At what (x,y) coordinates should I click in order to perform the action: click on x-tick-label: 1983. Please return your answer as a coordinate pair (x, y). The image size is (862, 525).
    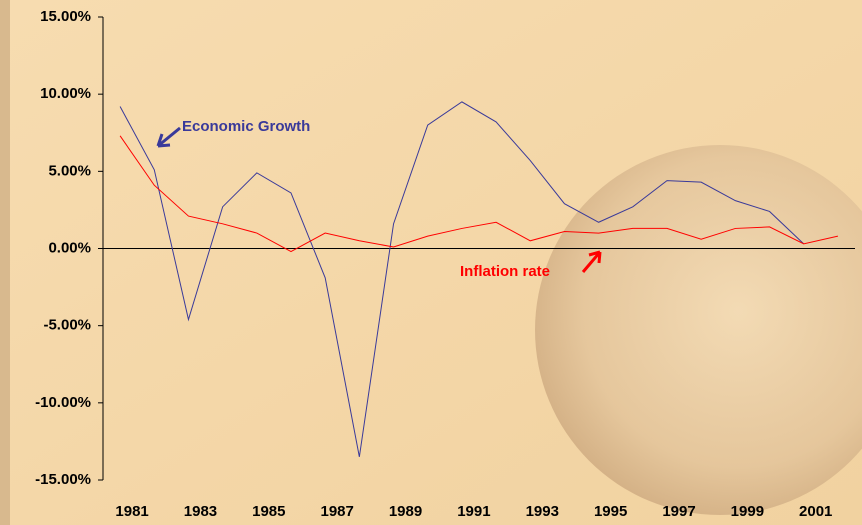
    Looking at the image, I should click on (200, 511).